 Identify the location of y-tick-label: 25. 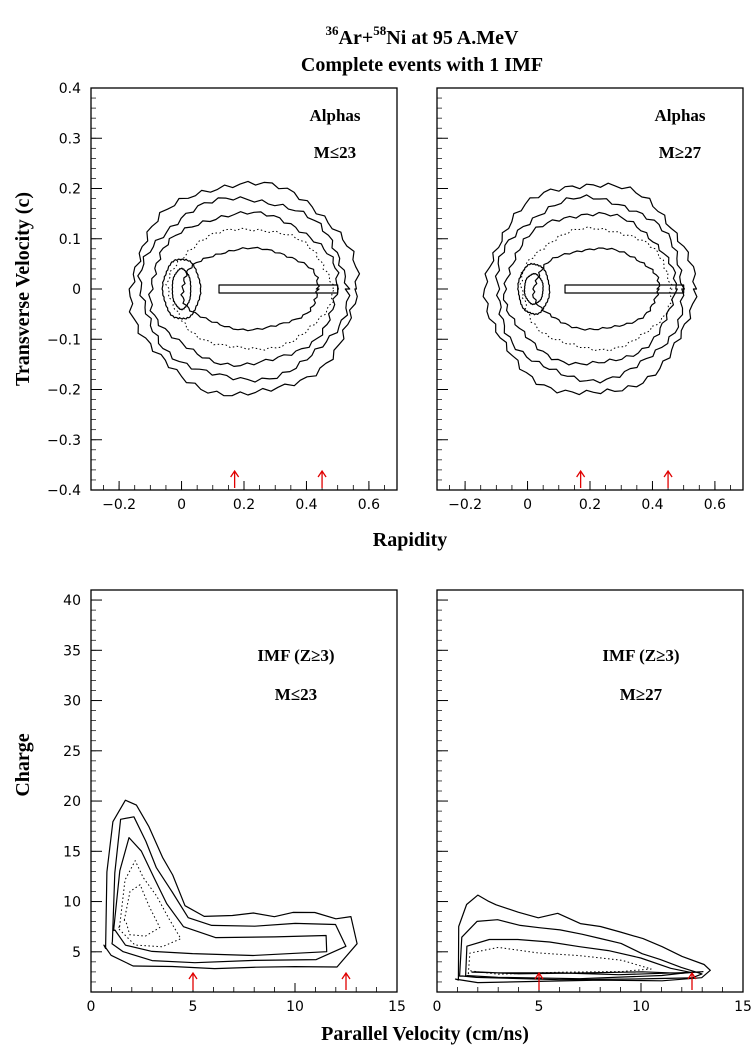
(72, 752).